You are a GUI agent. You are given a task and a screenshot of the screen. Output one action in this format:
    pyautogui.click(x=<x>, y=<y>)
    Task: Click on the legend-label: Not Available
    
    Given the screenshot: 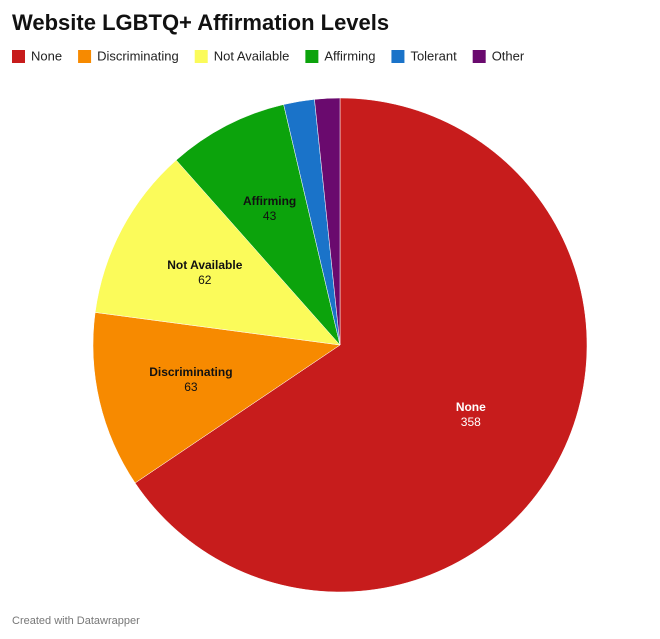 What is the action you would take?
    pyautogui.click(x=252, y=55)
    